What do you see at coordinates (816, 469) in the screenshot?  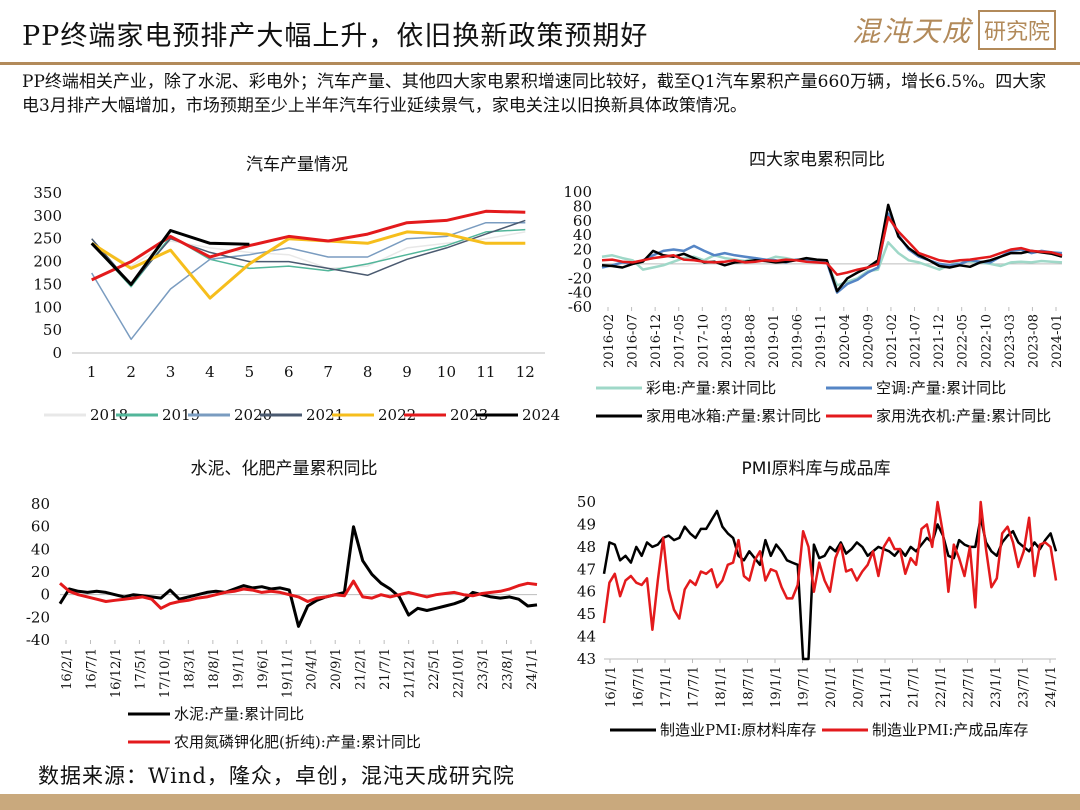 I see `chart-title: PMI原料库与成品库` at bounding box center [816, 469].